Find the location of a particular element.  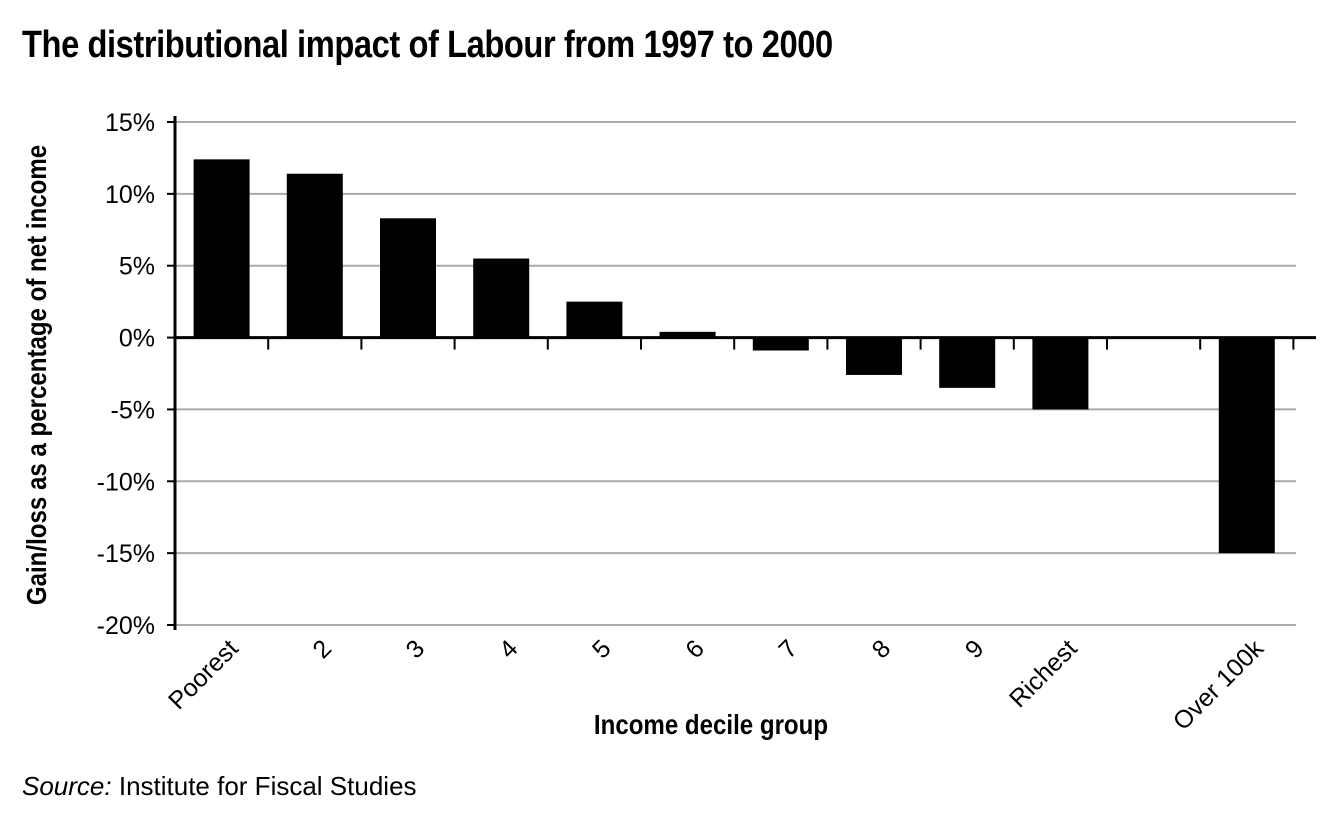

x-tick-label: 4 is located at coordinates (509, 649).